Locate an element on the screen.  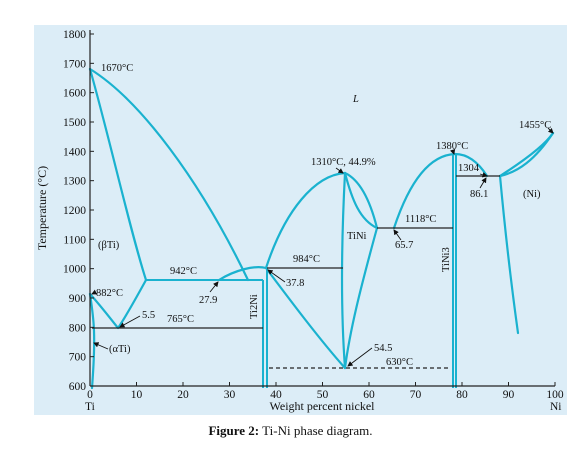
x-right-element: Ni is located at coordinates (556, 407).